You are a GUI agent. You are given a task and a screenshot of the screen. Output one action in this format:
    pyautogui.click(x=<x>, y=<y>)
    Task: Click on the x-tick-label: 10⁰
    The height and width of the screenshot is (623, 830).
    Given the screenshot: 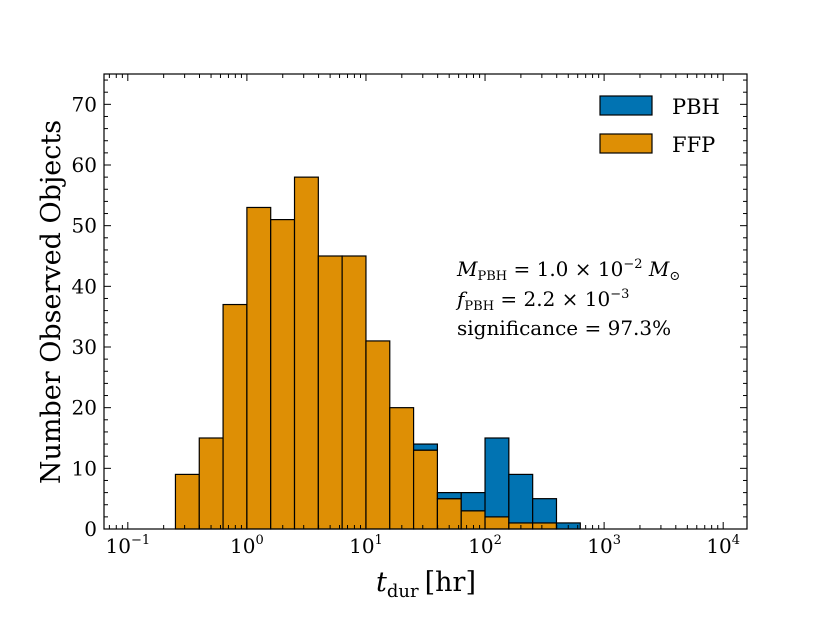 What is the action you would take?
    pyautogui.click(x=247, y=545)
    